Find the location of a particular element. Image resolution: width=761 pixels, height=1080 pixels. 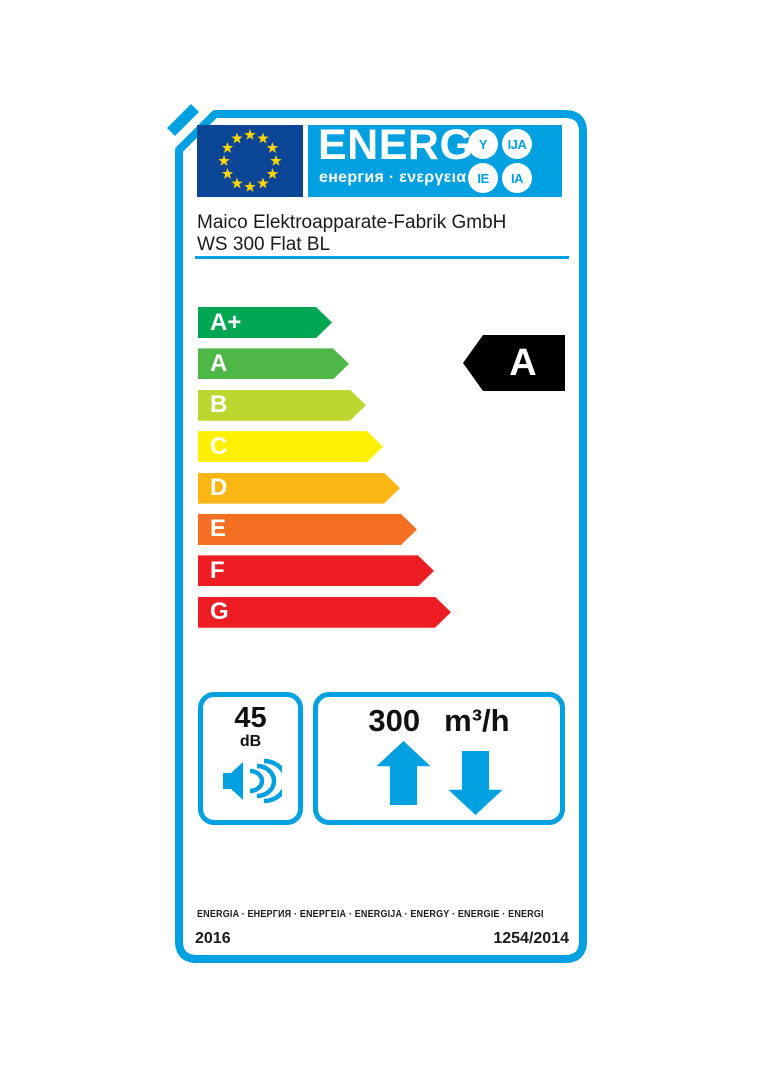

energ-wordmark: ENERG is located at coordinates (396, 145).